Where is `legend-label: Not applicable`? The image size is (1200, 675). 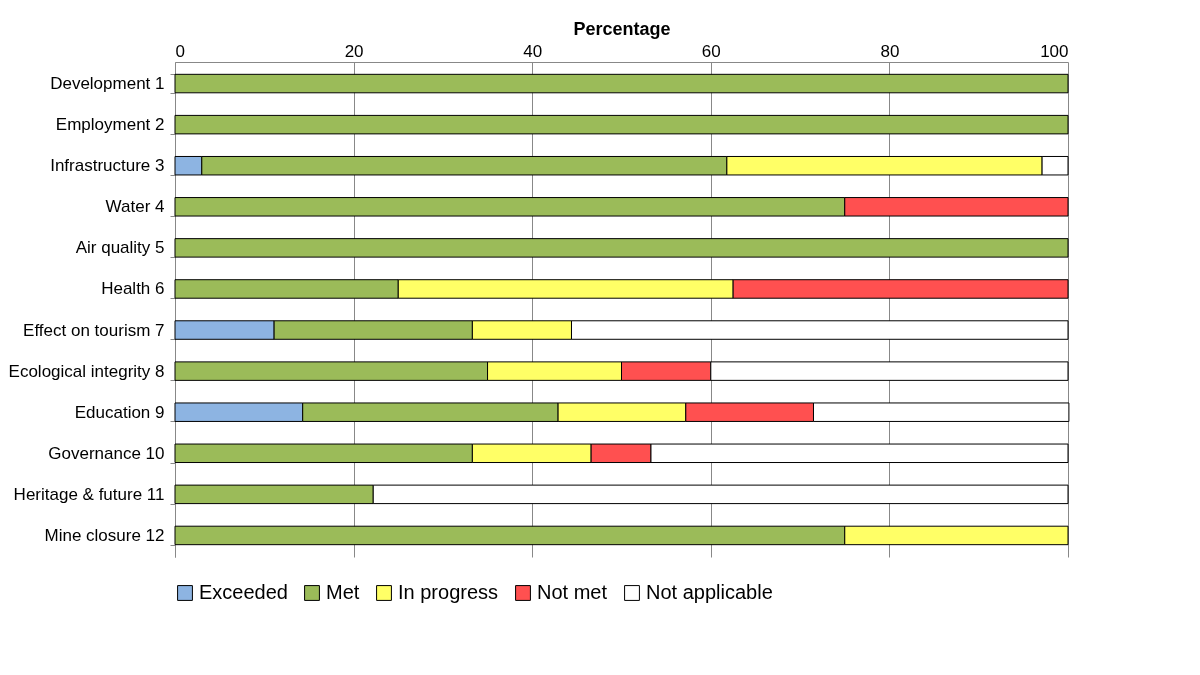 legend-label: Not applicable is located at coordinates (709, 592).